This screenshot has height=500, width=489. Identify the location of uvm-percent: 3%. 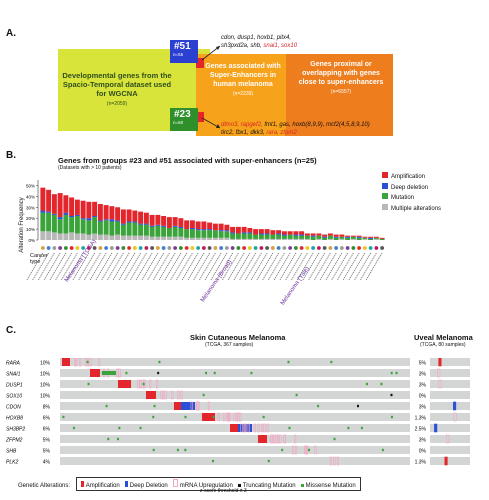
(423, 386).